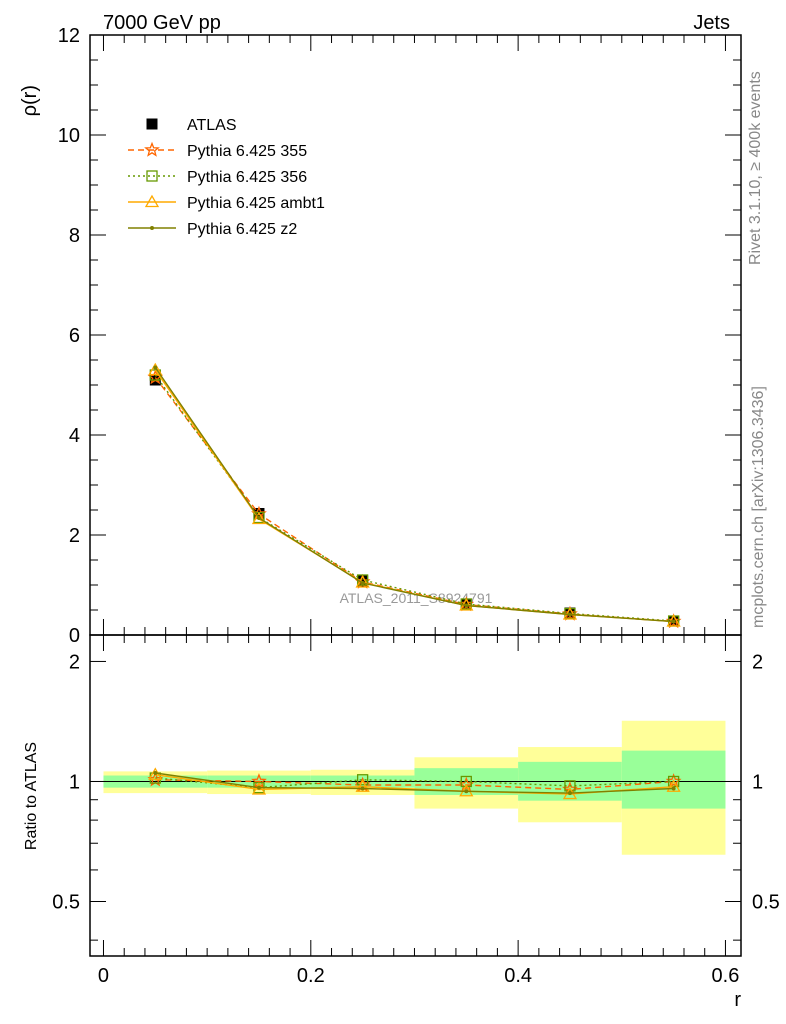  I want to click on legend-item-0: ATLAS, so click(191, 125).